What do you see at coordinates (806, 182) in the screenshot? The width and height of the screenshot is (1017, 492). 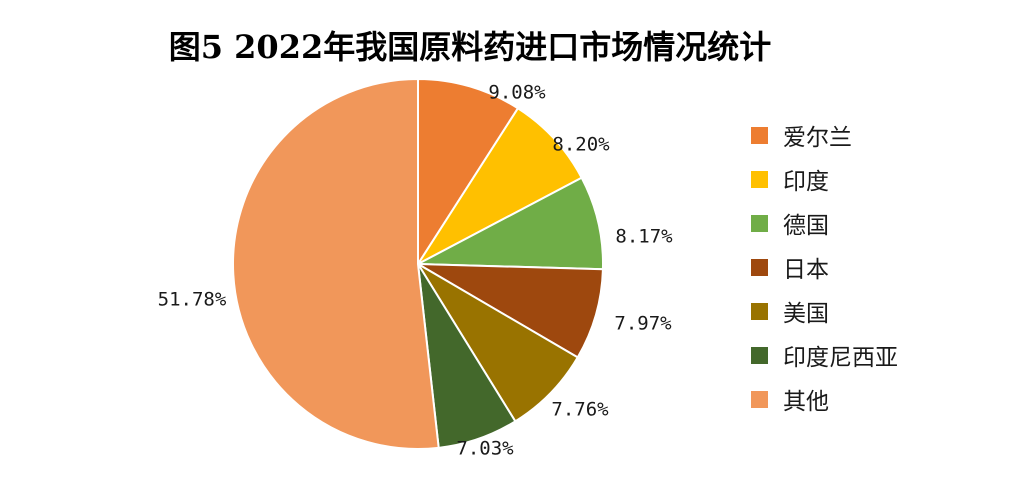 I see `legend-label: 印度` at bounding box center [806, 182].